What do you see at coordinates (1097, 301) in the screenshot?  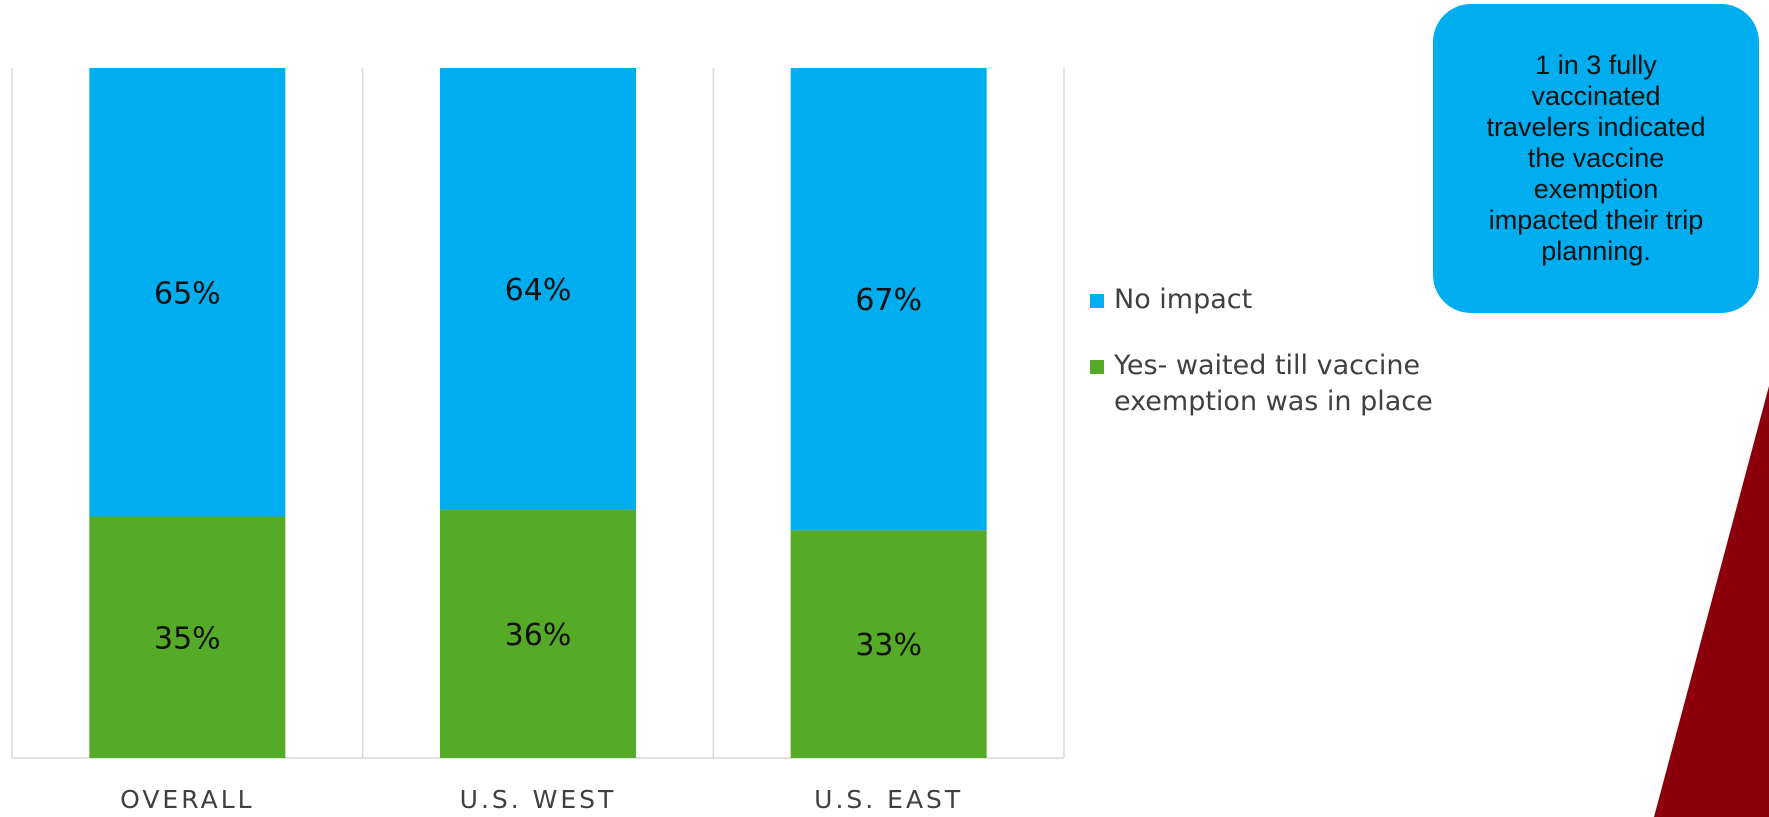 I see `legend-swatch-no-impact` at bounding box center [1097, 301].